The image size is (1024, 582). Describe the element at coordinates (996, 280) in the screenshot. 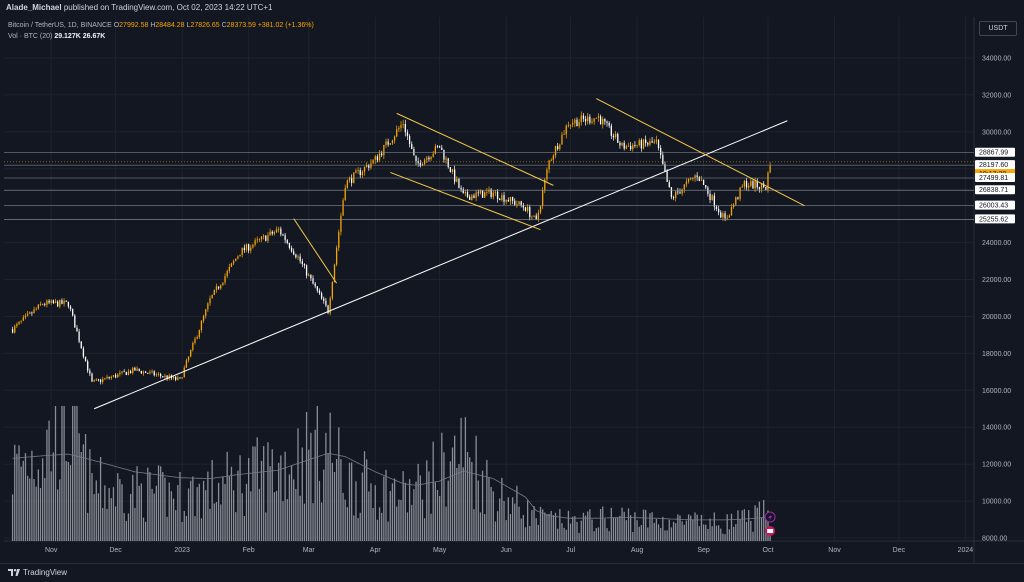

I see `price-tick-label: 22000.00` at that location.